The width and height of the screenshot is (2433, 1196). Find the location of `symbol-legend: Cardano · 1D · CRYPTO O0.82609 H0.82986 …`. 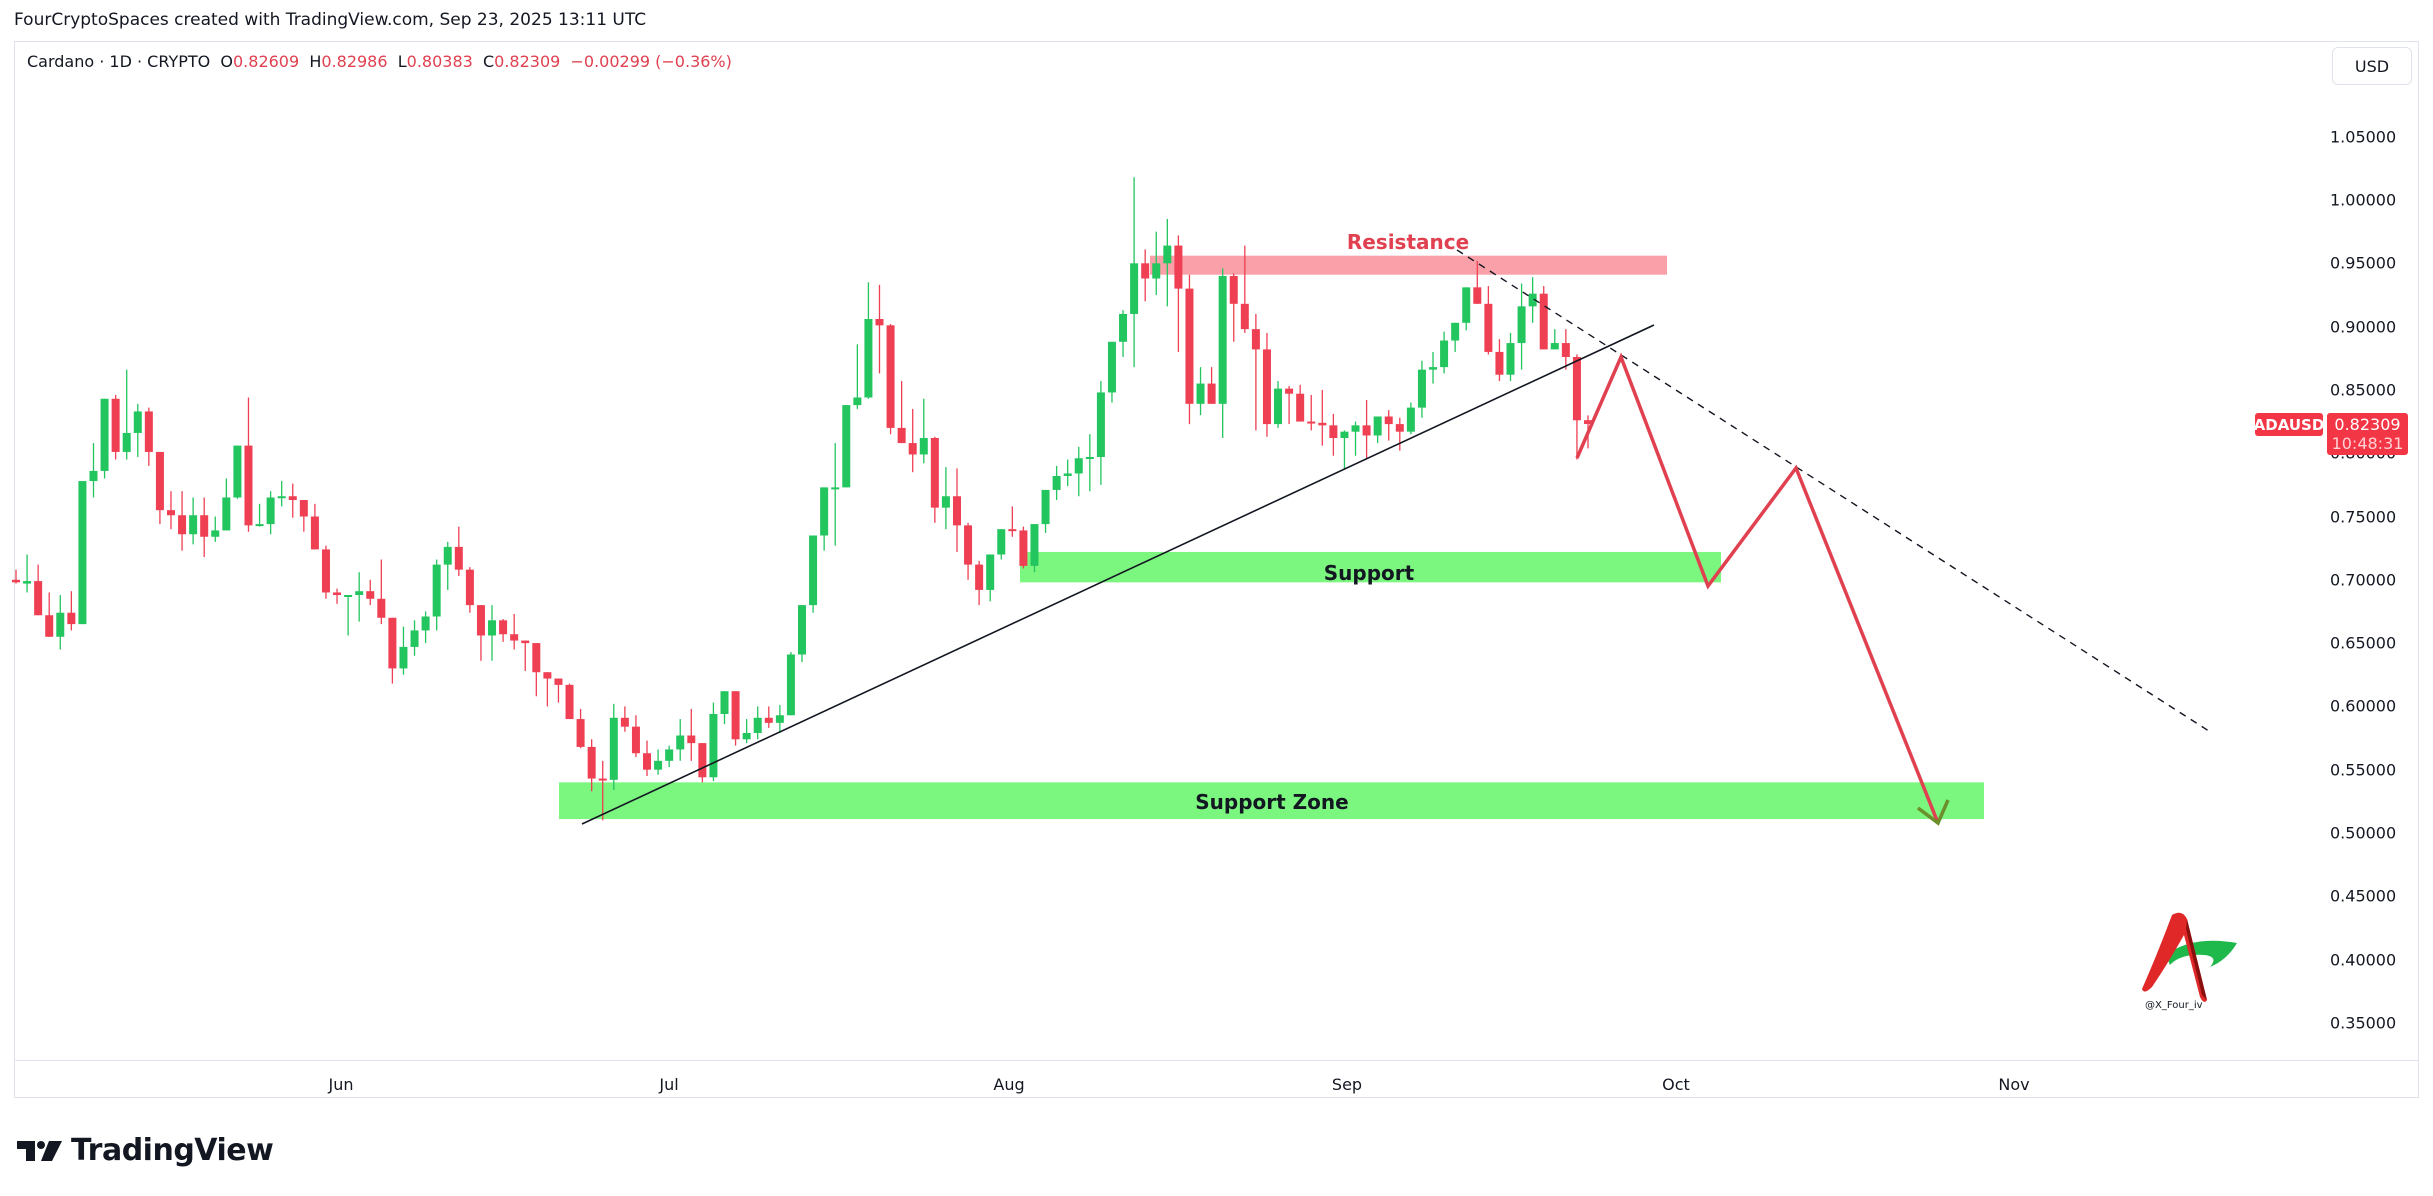

symbol-legend: Cardano · 1D · CRYPTO O0.82609 H0.82986 … is located at coordinates (379, 61).